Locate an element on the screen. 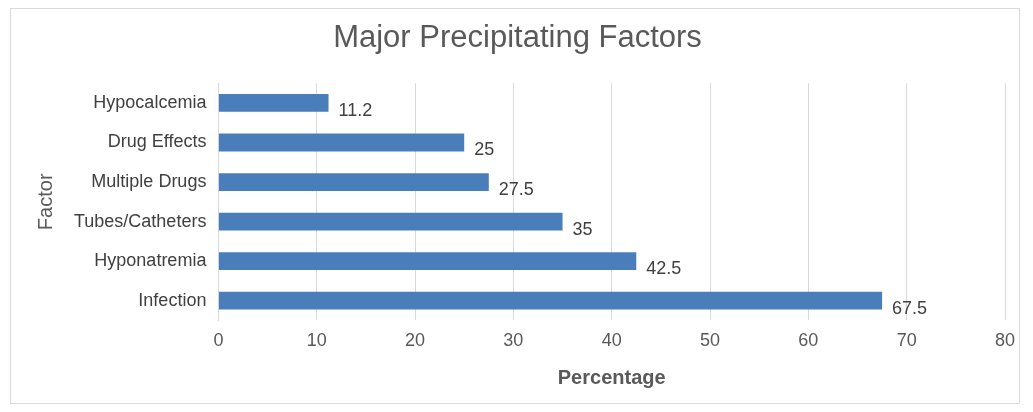 This screenshot has width=1033, height=412. y-tick-label: Drug Effects is located at coordinates (157, 141).